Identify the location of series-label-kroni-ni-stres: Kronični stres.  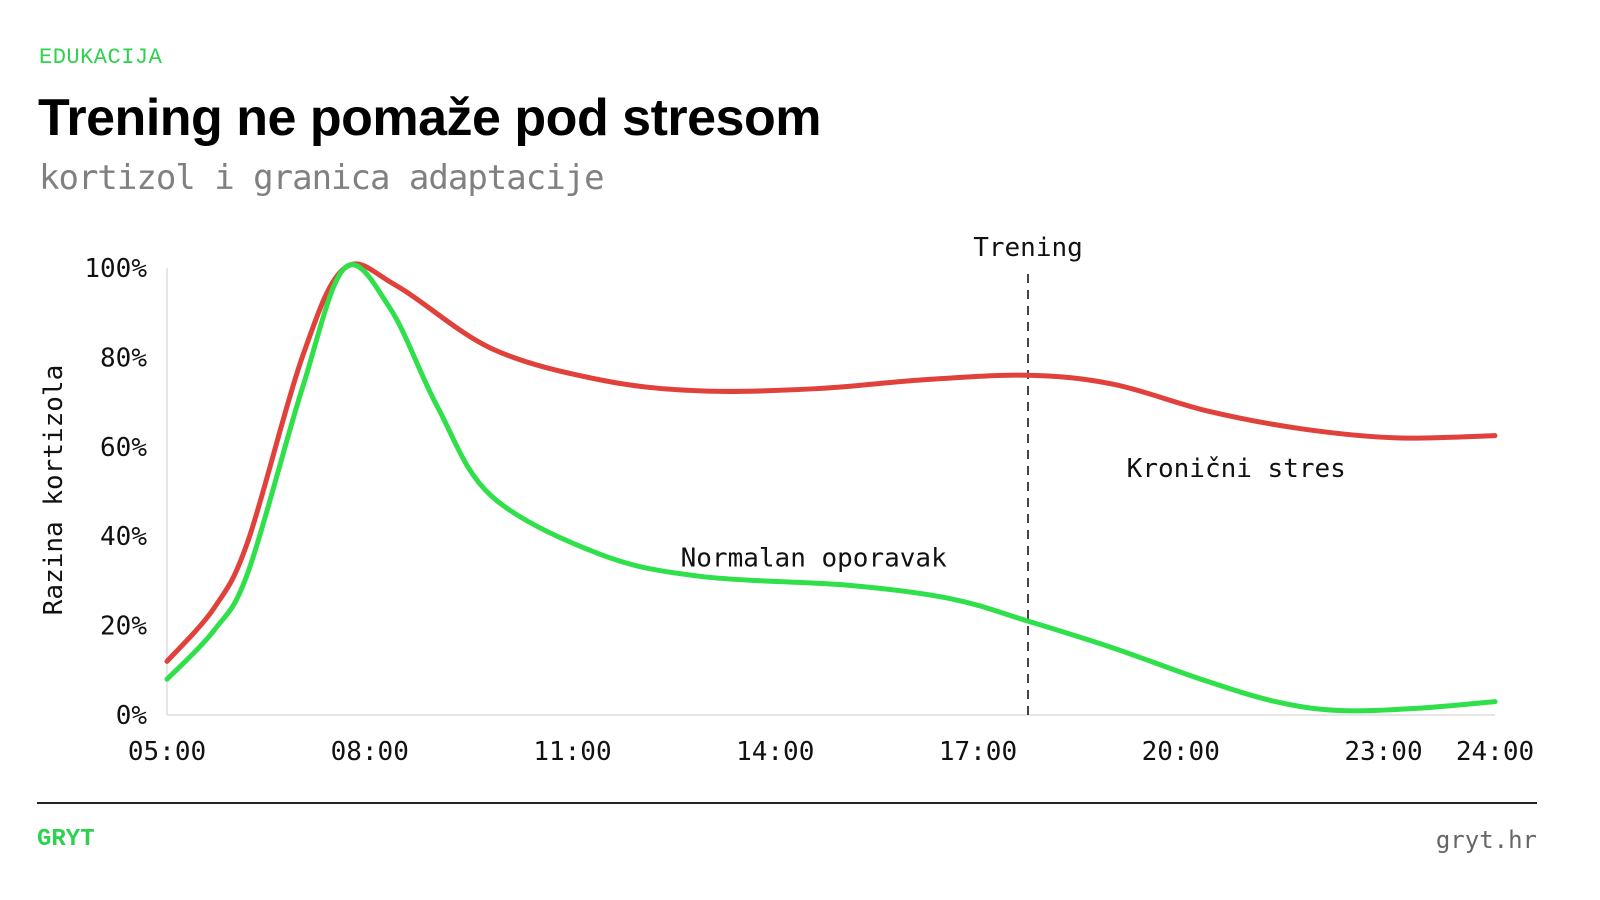
(1236, 469).